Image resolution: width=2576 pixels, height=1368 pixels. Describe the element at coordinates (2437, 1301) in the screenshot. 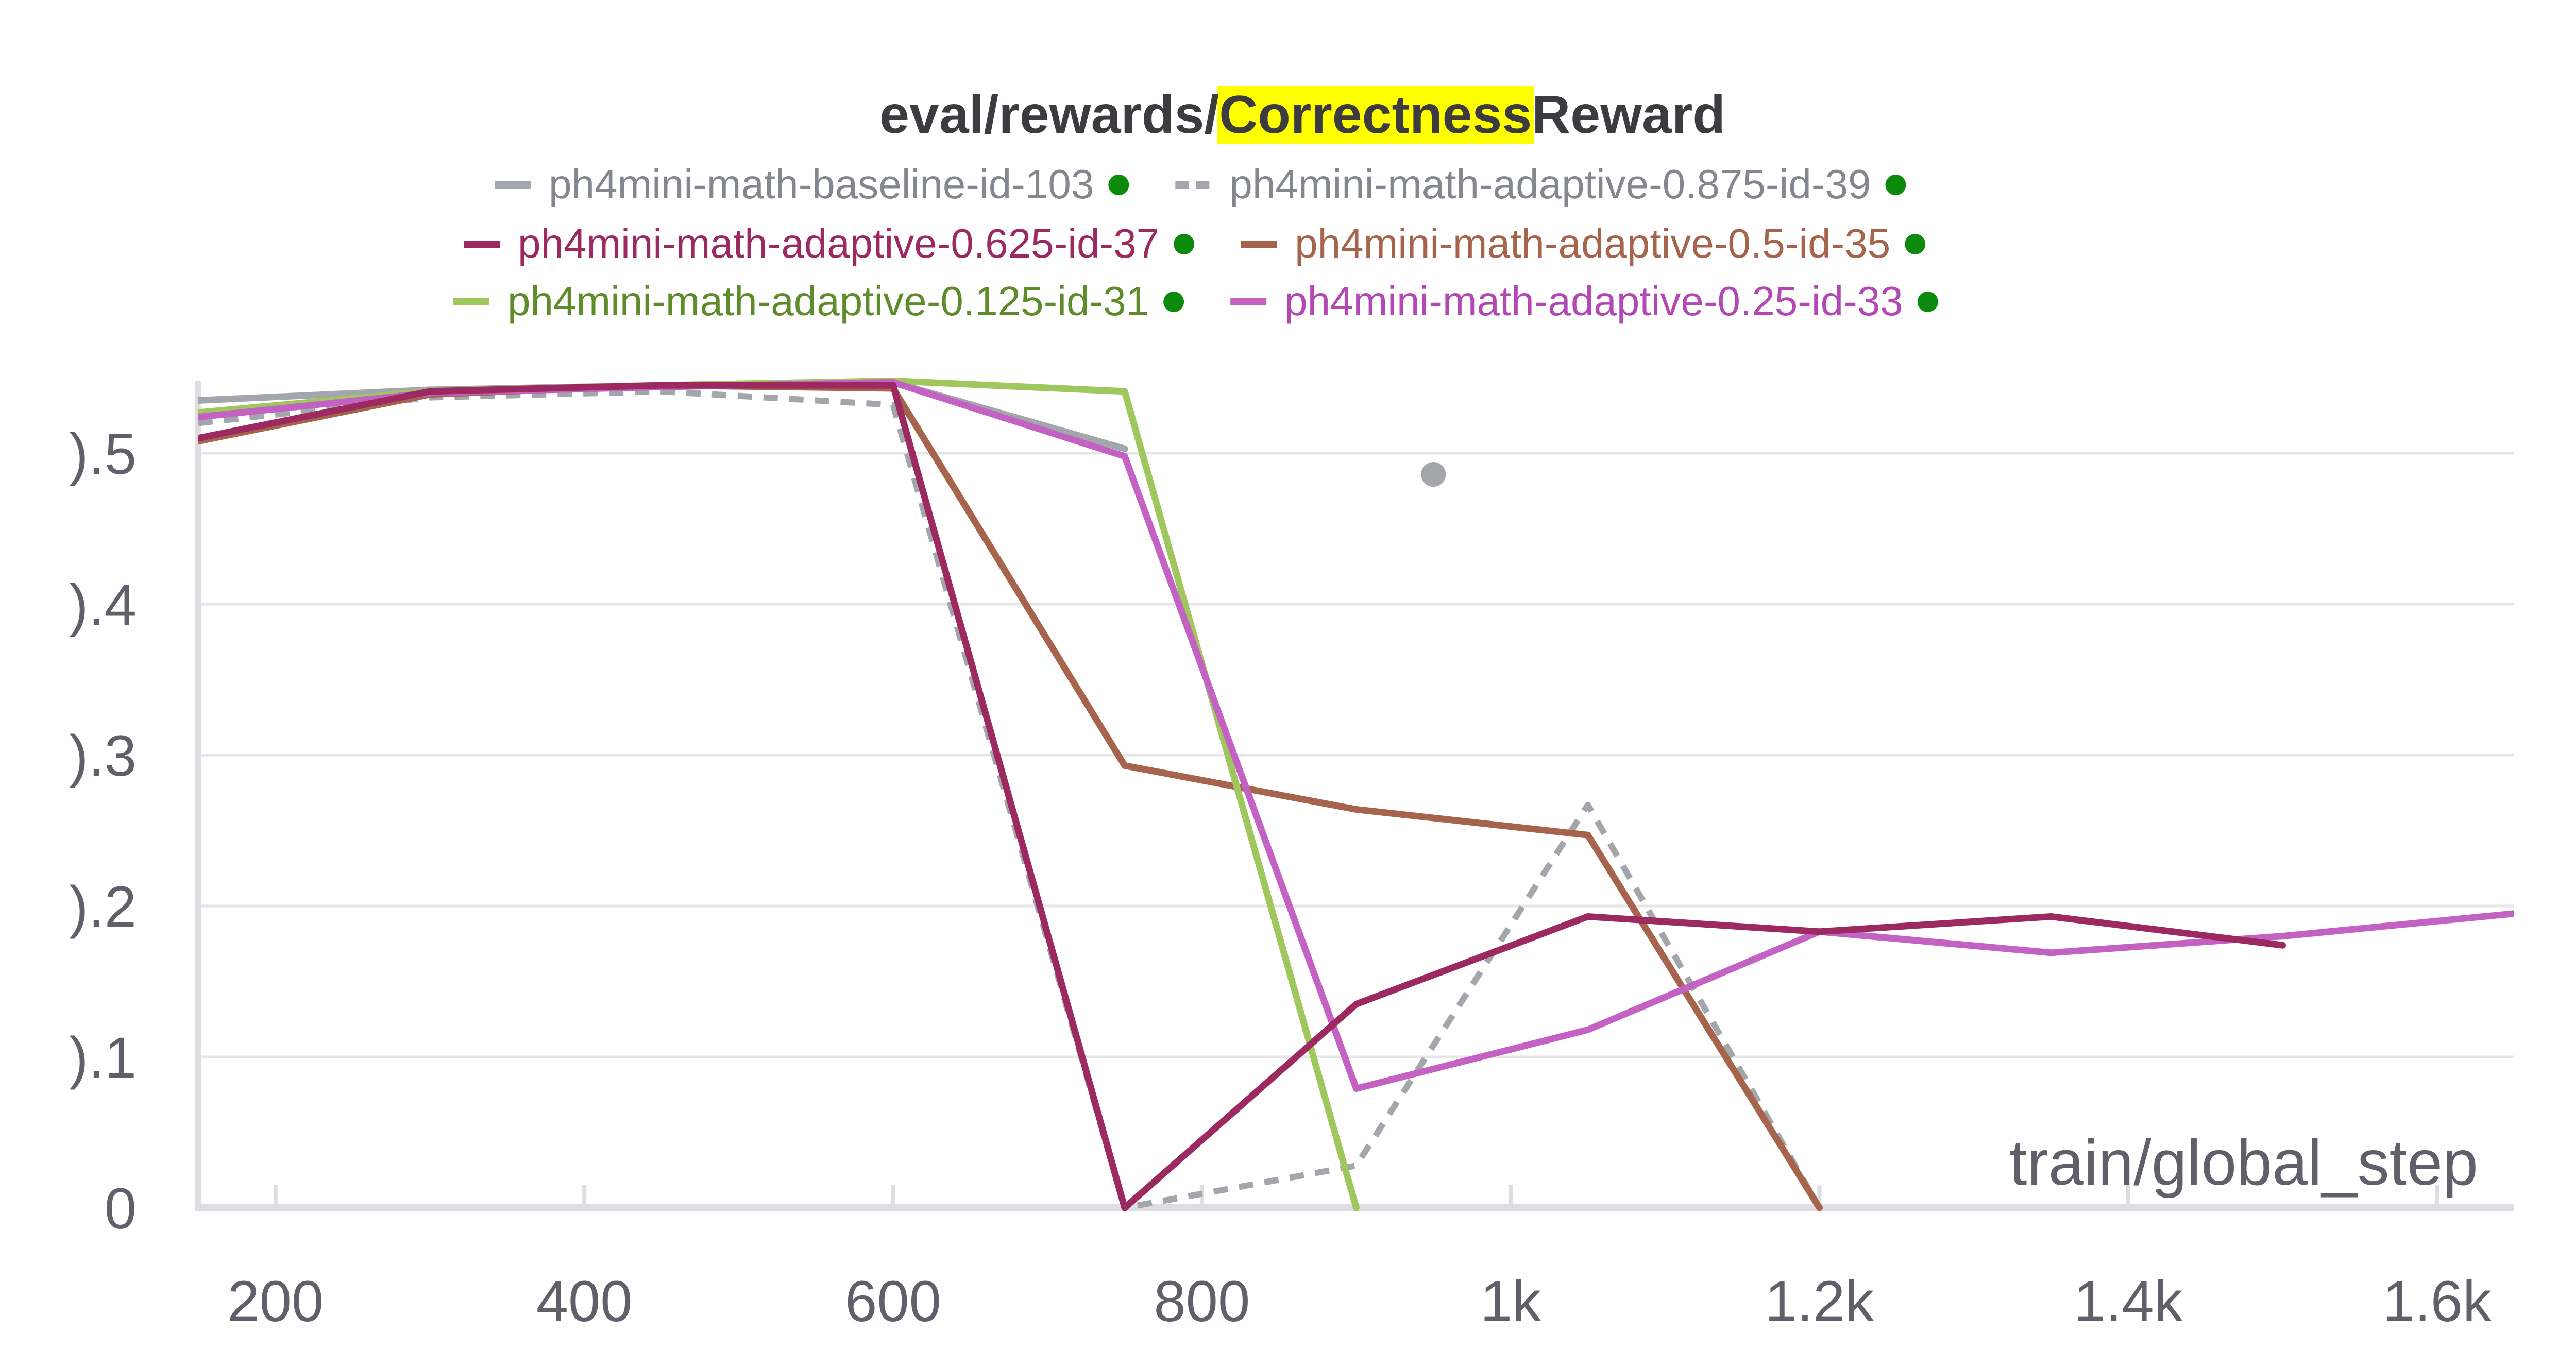

I see `x-tick-label: 1.6k` at that location.